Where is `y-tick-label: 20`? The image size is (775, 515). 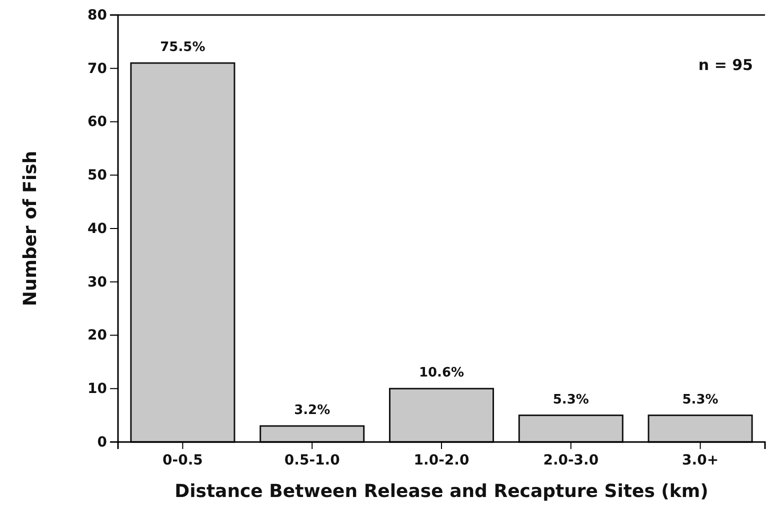 y-tick-label: 20 is located at coordinates (98, 336).